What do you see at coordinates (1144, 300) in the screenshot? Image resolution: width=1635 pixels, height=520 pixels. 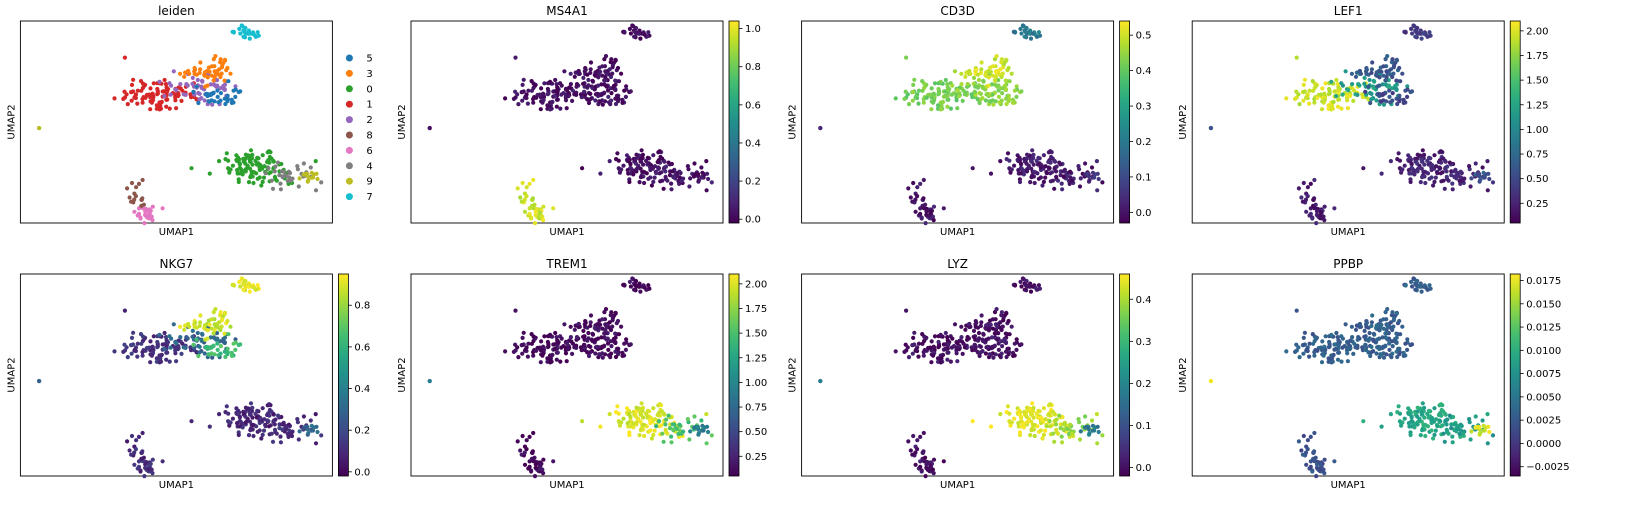 I see `colorbar-tick-label: 0.4` at bounding box center [1144, 300].